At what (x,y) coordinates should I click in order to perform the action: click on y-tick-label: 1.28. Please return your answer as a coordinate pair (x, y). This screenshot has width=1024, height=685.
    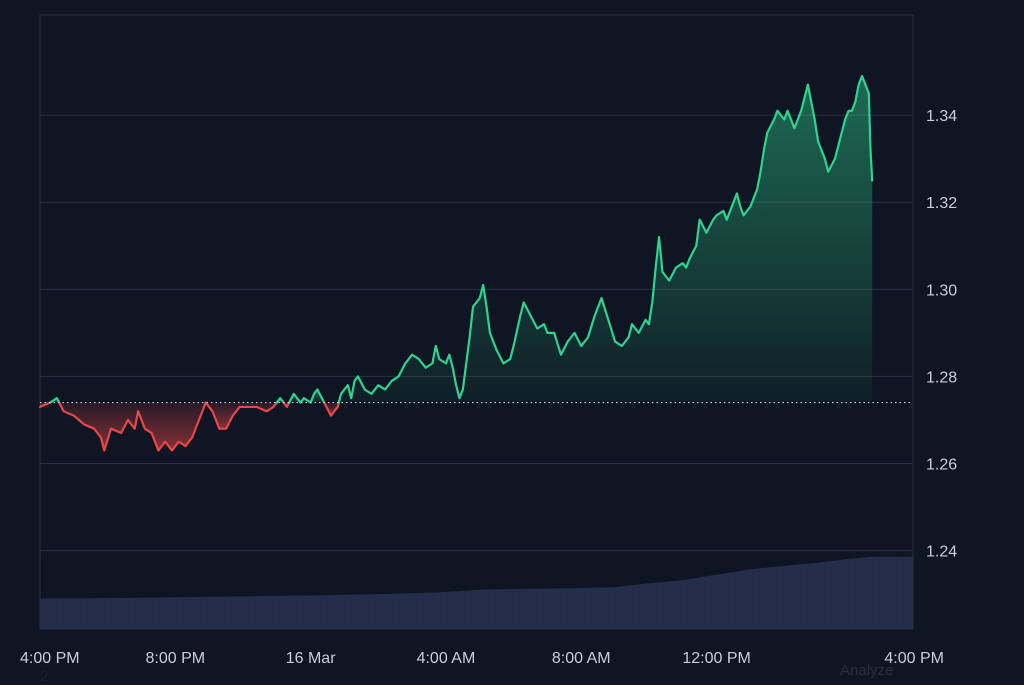
    Looking at the image, I should click on (941, 377).